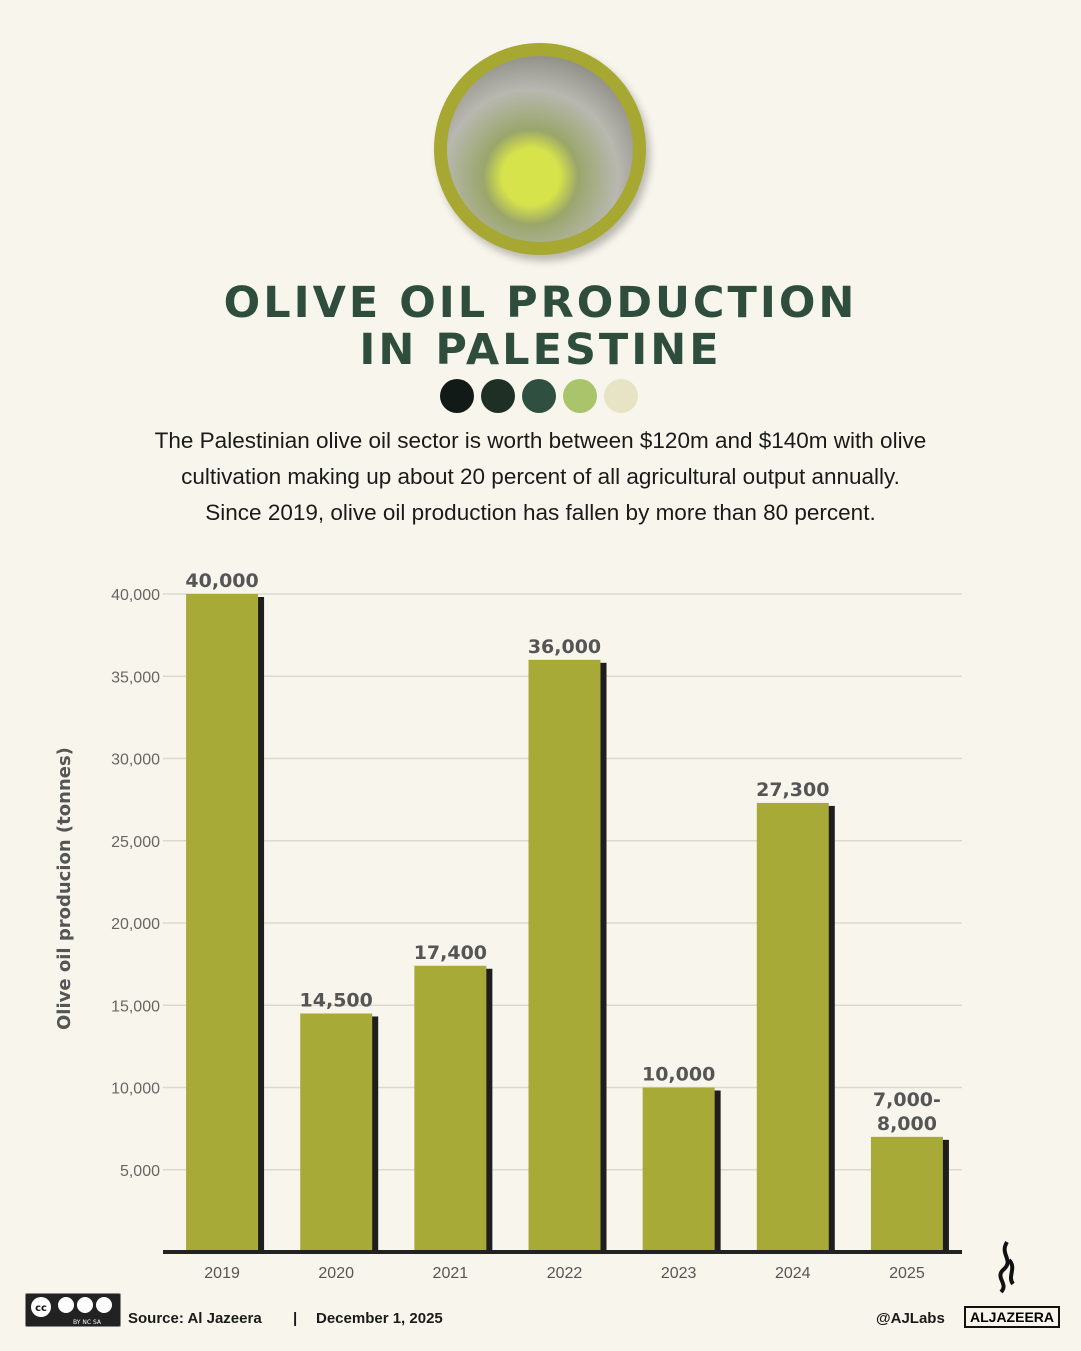 This screenshot has width=1081, height=1351. I want to click on y-tick-label: 10,000, so click(135, 1089).